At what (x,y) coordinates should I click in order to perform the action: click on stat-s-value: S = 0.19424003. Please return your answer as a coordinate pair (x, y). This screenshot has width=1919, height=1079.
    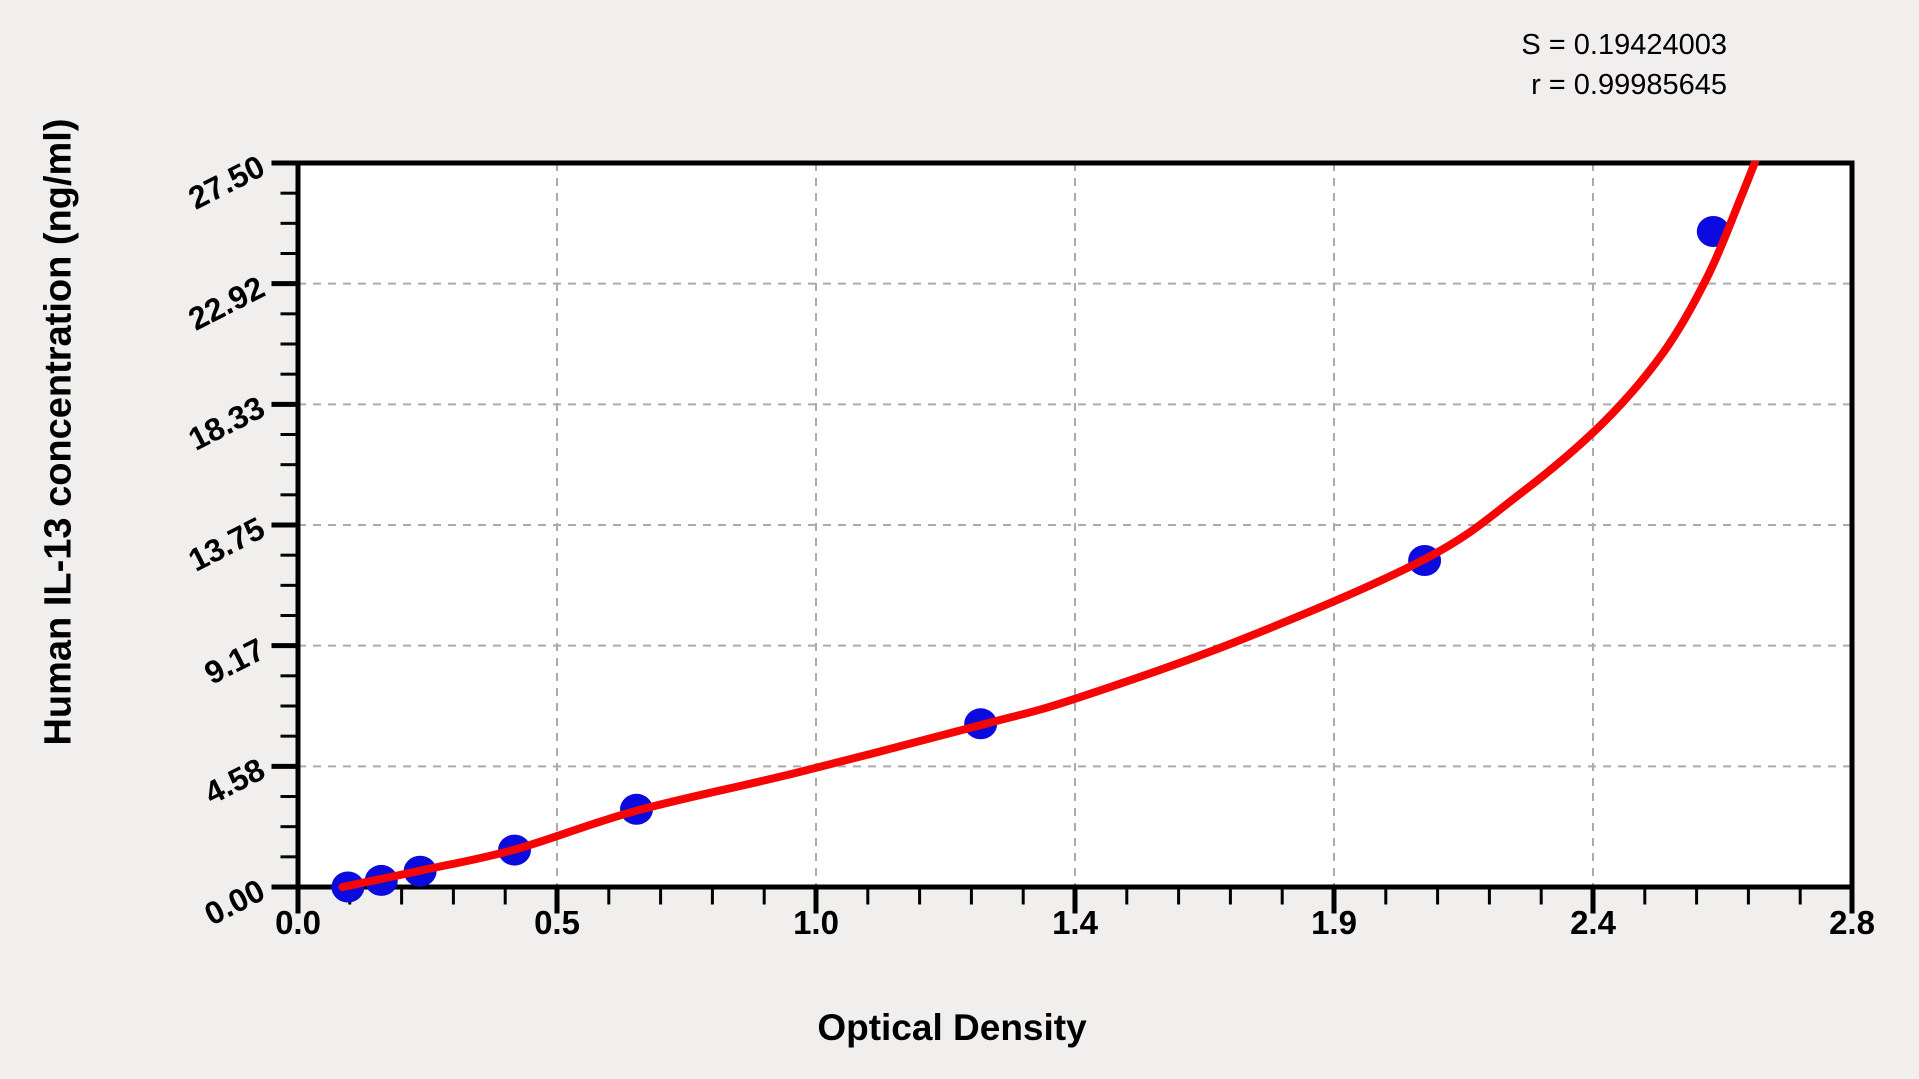
    Looking at the image, I should click on (1624, 45).